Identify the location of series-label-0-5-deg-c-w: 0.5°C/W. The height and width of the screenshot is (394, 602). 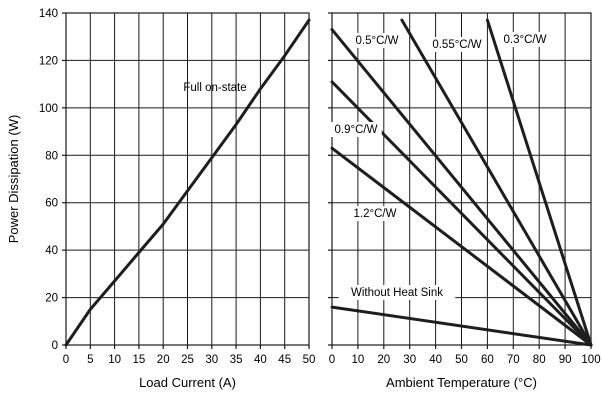
(377, 41).